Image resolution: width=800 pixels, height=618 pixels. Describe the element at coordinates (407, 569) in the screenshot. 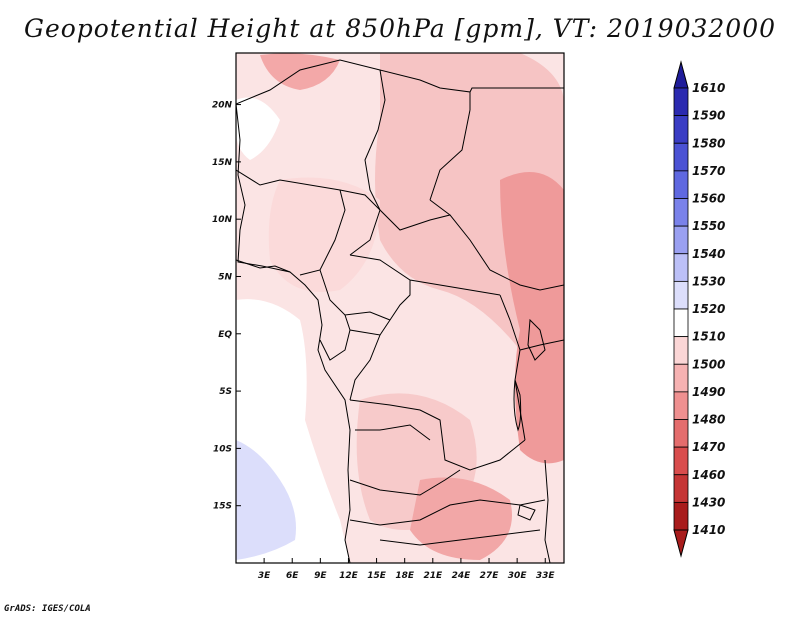

I see `longitude-axis: 3E 6E 9E 12E 15E 18E 21E 24E 27E 30E 33E` at that location.